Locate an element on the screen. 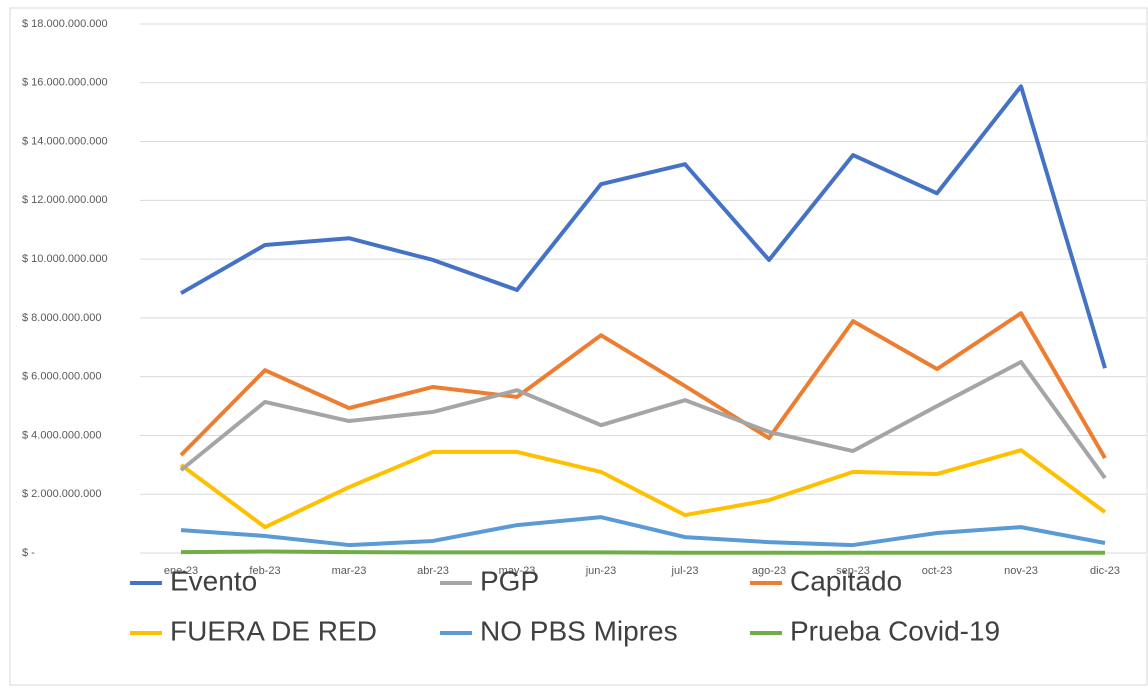  legend-label: Prueba Covid-19 is located at coordinates (895, 630).